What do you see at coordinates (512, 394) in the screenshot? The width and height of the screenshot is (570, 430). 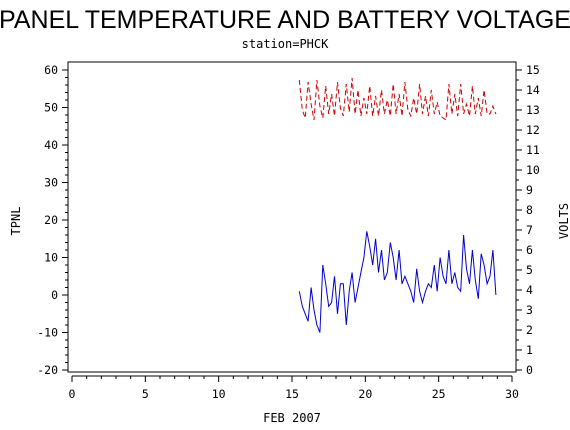 I see `x-tick-label: 30` at bounding box center [512, 394].